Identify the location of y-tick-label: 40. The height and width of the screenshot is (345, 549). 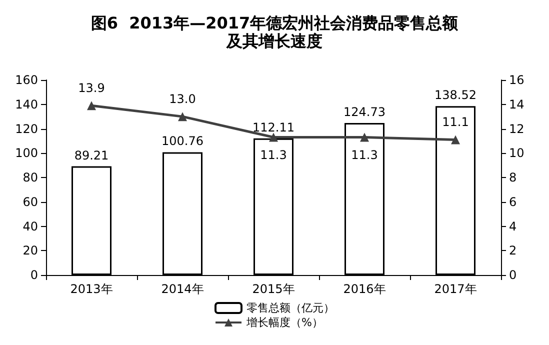
(30, 226).